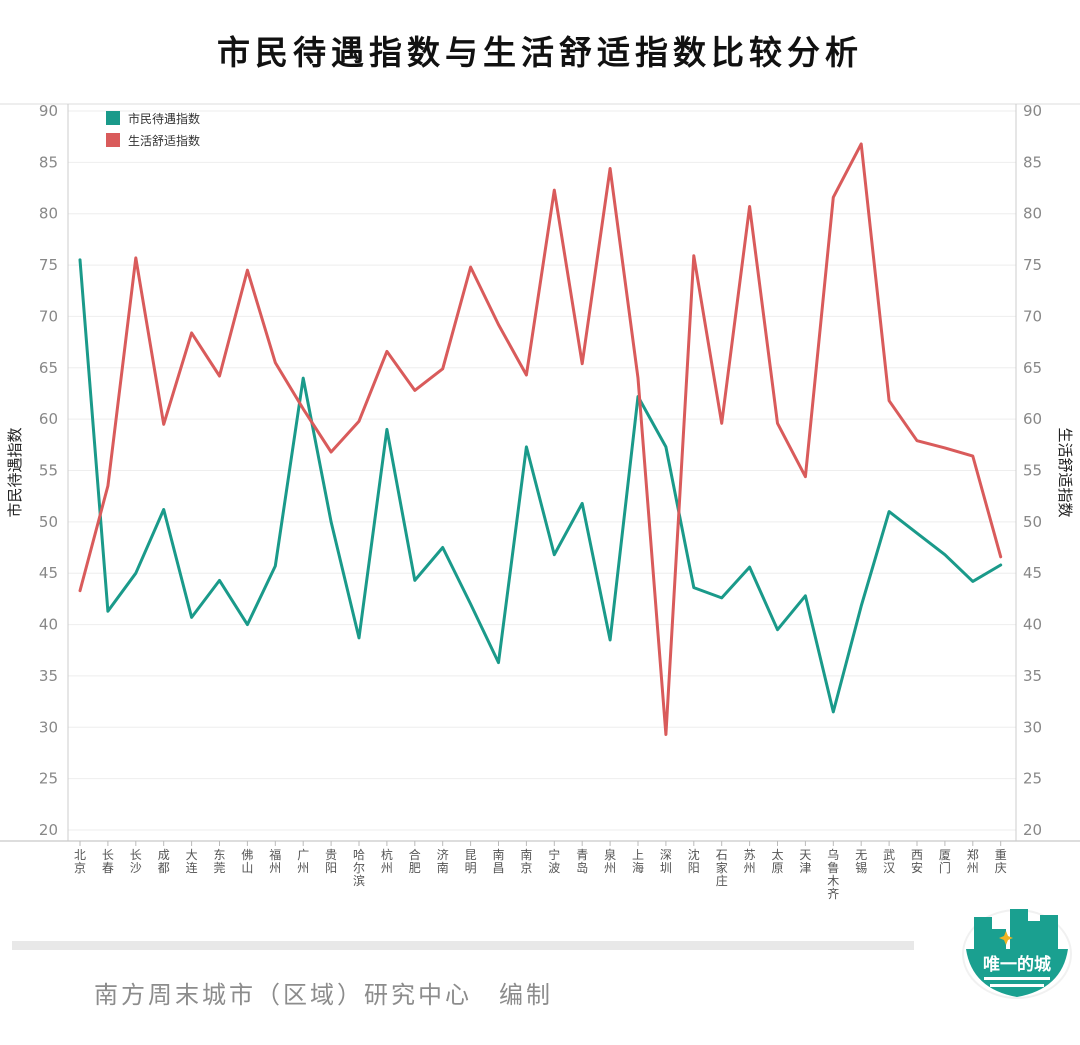 Image resolution: width=1080 pixels, height=1045 pixels. What do you see at coordinates (540, 52) in the screenshot?
I see `chart-title: 市民待遇指数与生活舒适指数比较分析` at bounding box center [540, 52].